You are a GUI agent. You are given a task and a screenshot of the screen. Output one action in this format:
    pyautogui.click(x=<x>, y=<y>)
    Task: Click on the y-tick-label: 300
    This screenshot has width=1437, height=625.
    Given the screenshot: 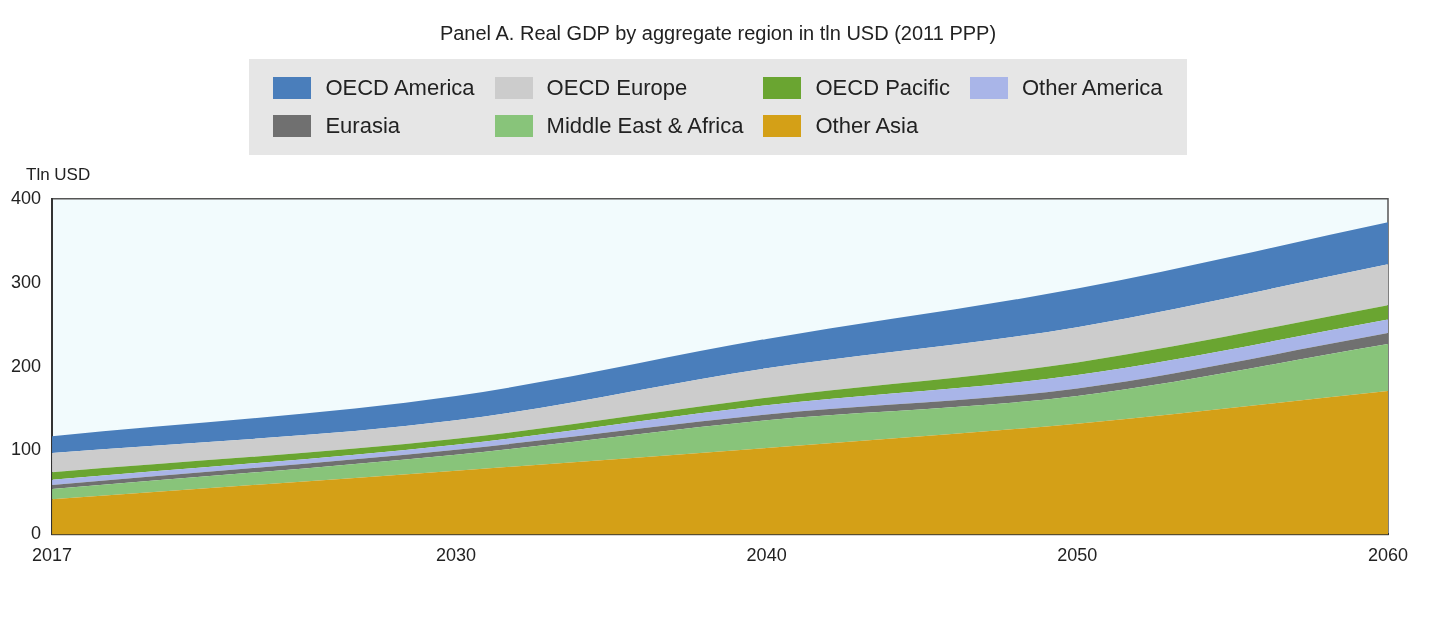 What is the action you would take?
    pyautogui.click(x=26, y=281)
    